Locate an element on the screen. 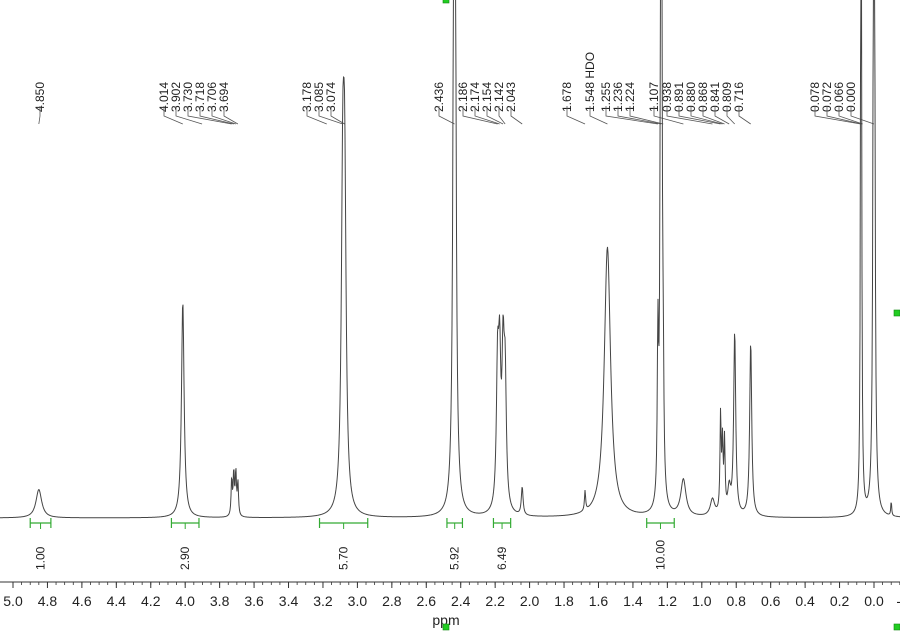 The width and height of the screenshot is (900, 633). x-tick-label: 0.0 is located at coordinates (874, 601).